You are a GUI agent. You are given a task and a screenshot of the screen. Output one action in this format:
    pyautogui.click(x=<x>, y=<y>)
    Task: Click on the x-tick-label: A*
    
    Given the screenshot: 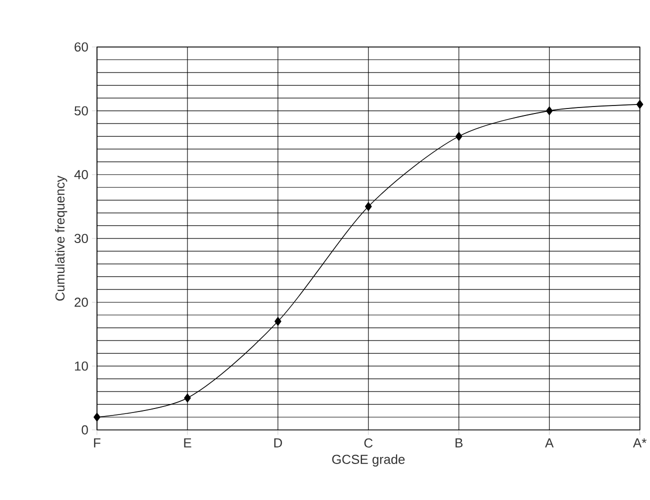 What is the action you would take?
    pyautogui.click(x=639, y=443)
    